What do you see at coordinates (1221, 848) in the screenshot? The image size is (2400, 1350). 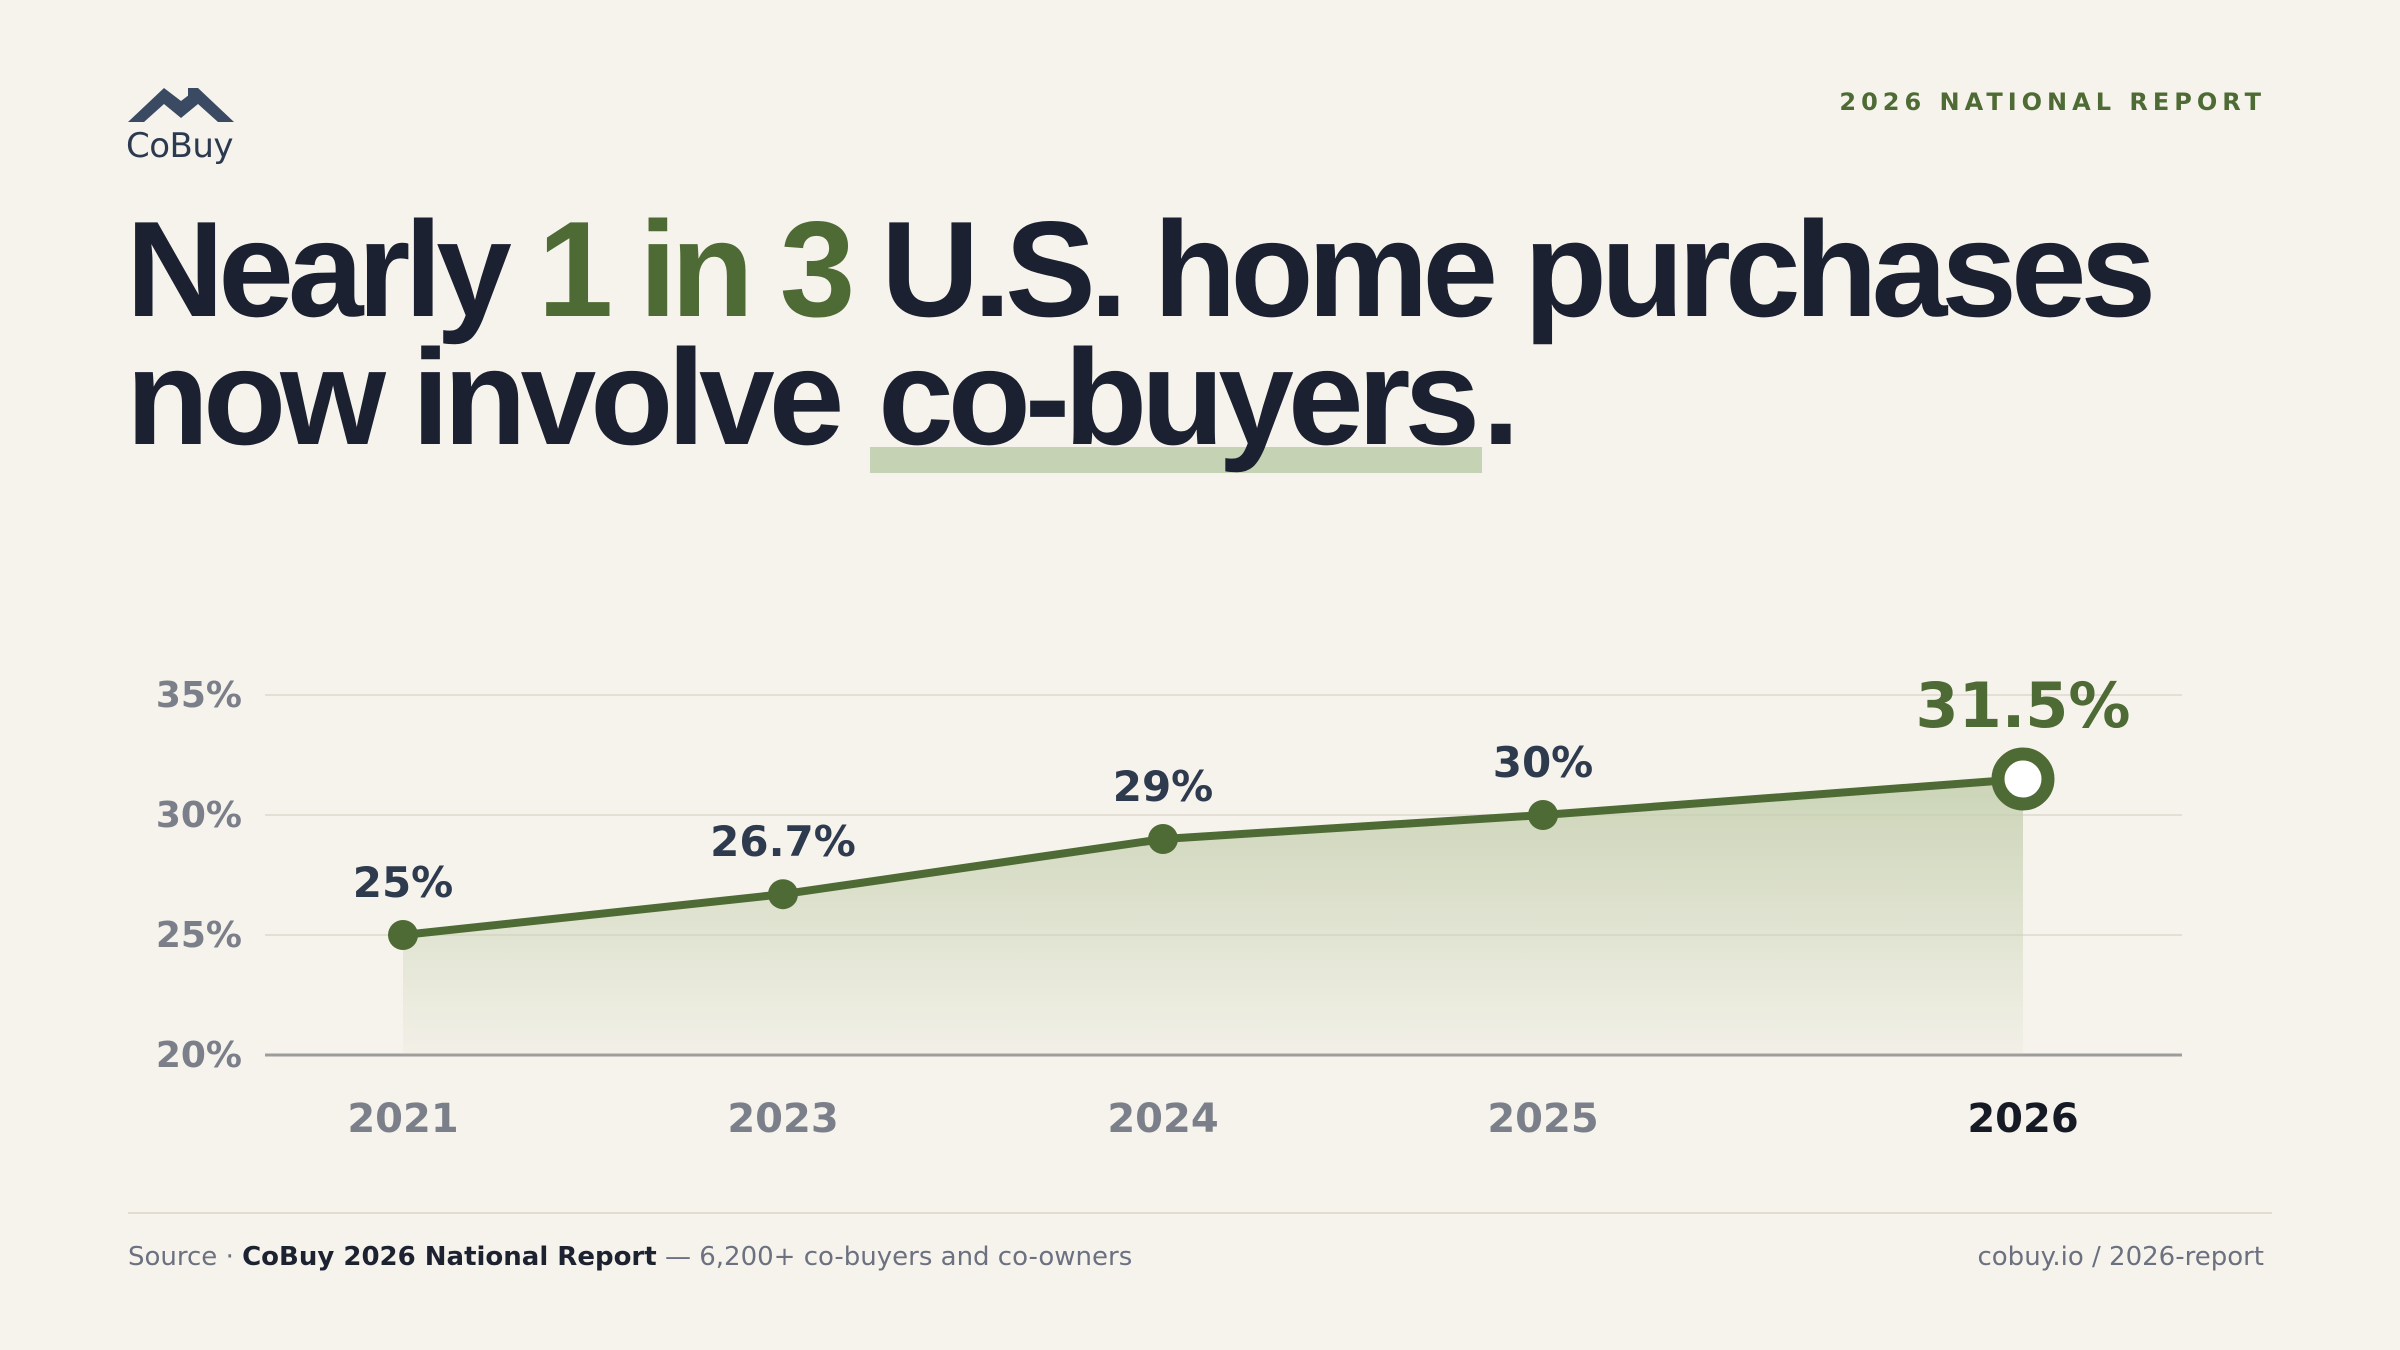 I see `point-layer` at bounding box center [1221, 848].